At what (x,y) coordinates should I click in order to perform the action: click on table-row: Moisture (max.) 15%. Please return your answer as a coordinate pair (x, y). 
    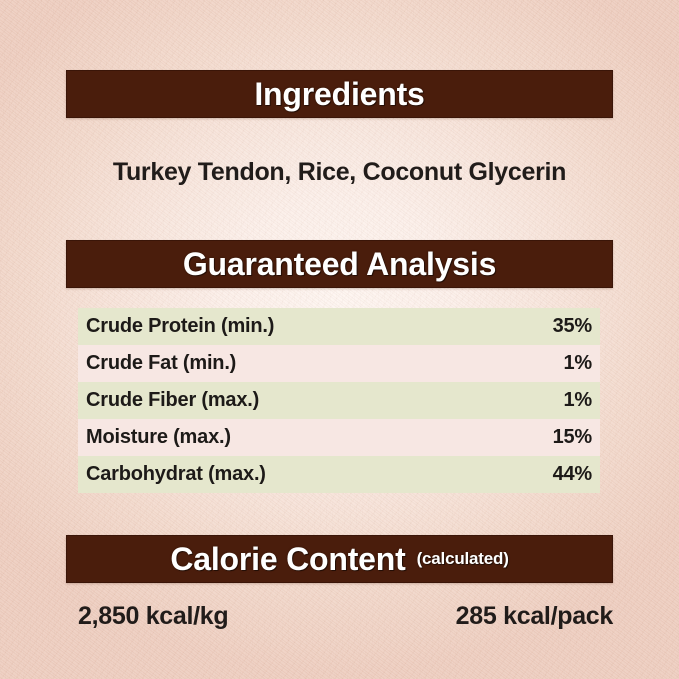
    Looking at the image, I should click on (339, 437).